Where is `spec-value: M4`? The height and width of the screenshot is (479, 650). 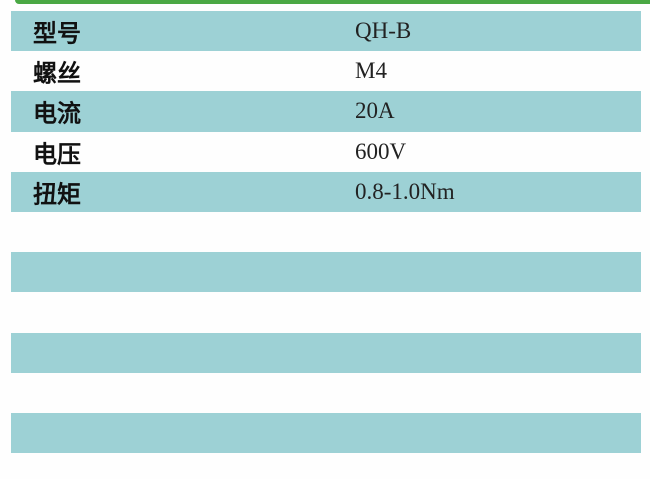 spec-value: M4 is located at coordinates (371, 71).